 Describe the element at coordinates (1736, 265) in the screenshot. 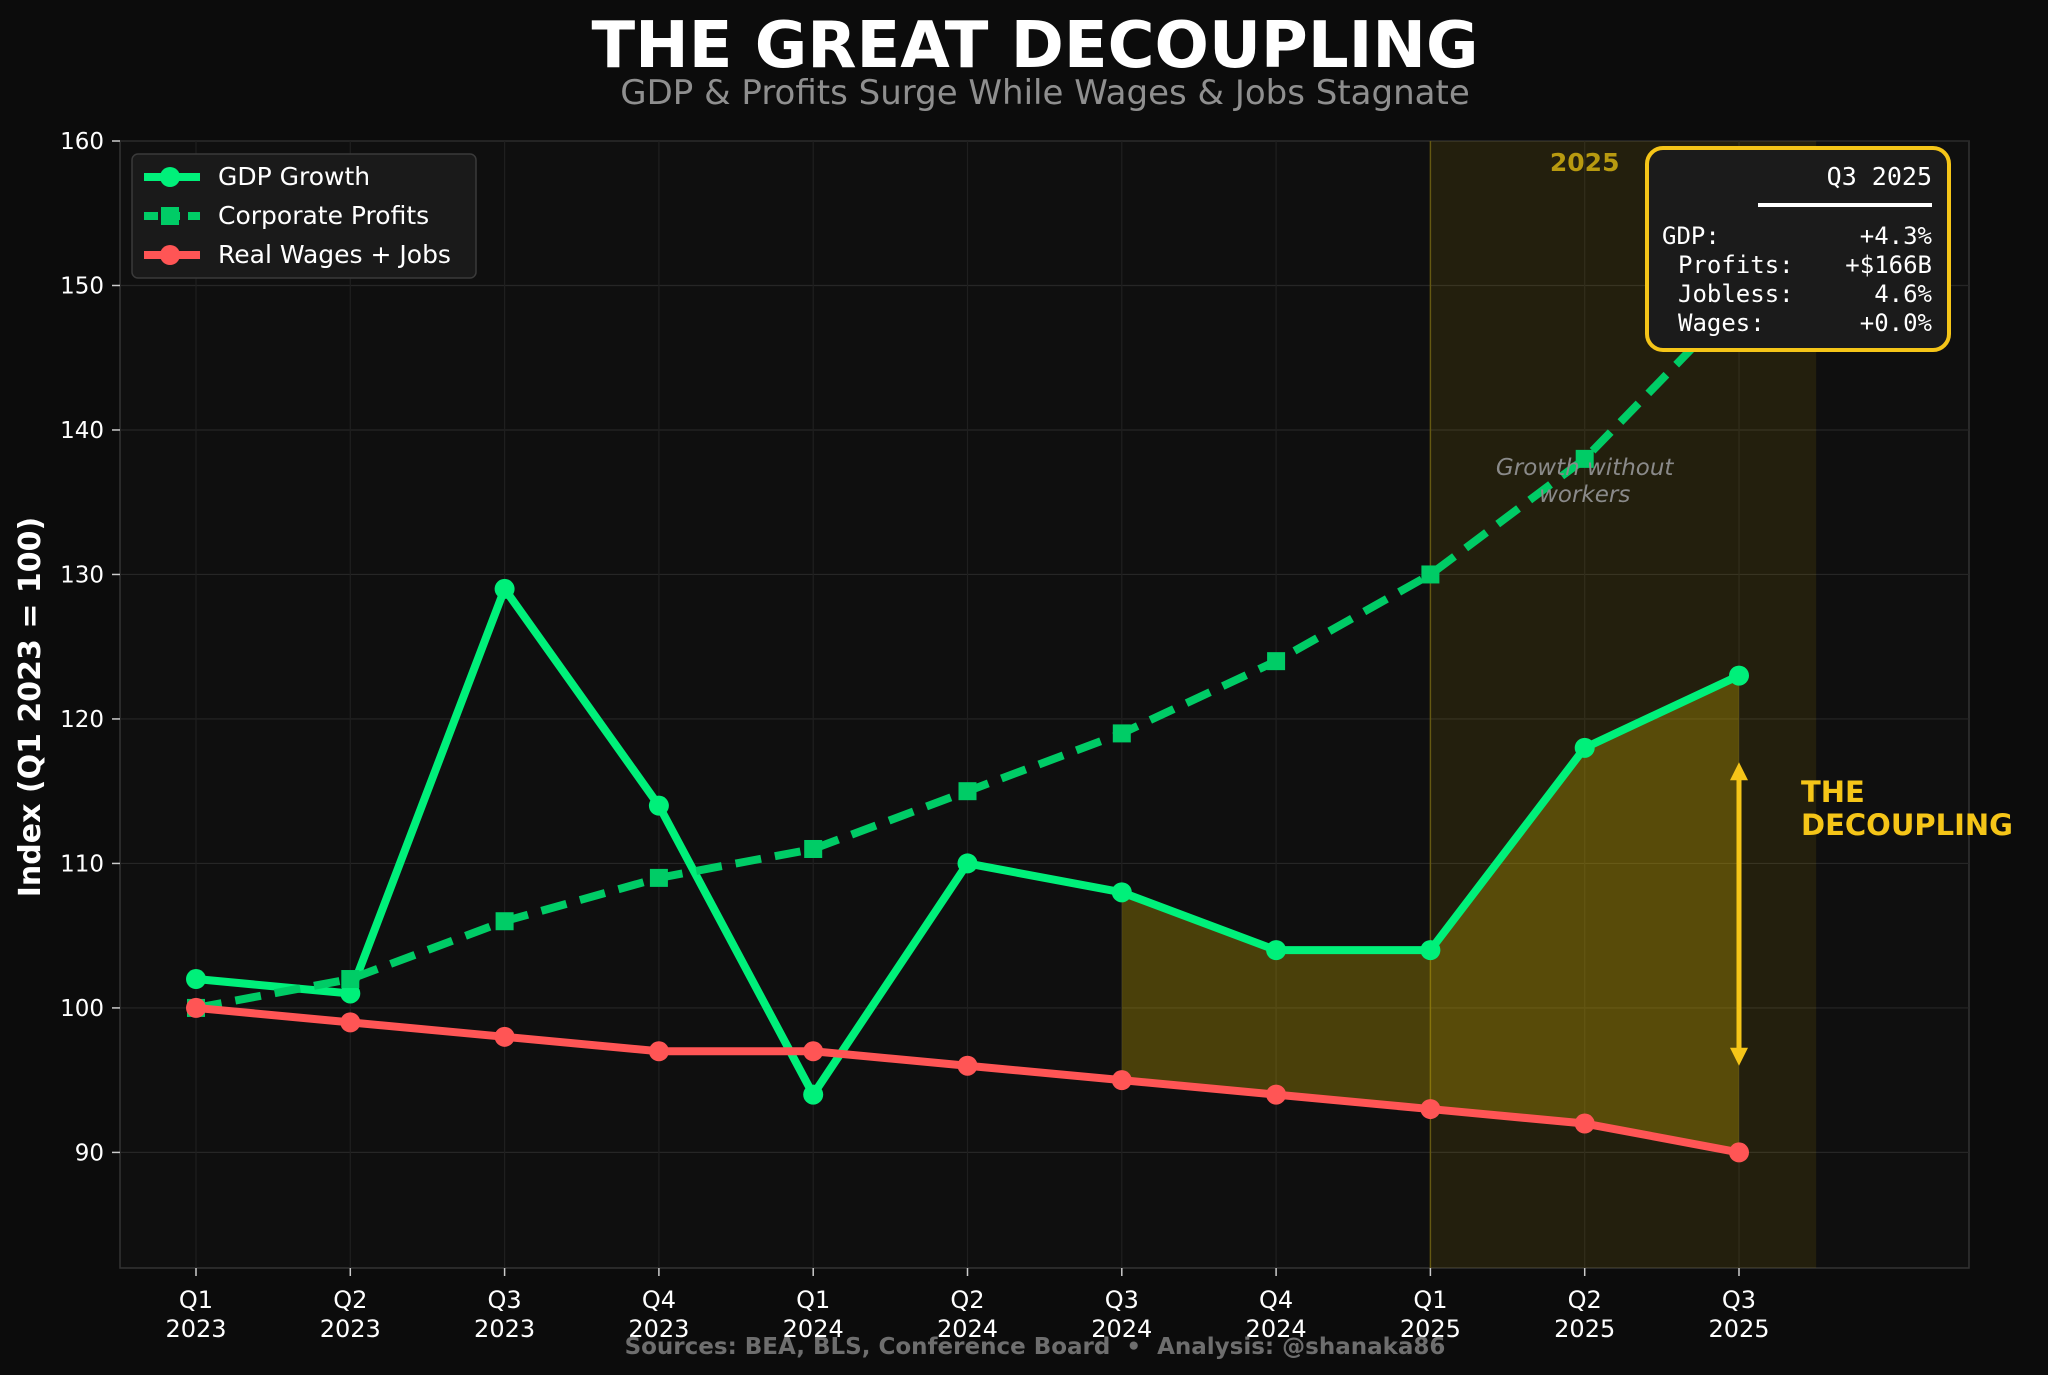

I see `info-box-row-label: Profits:` at that location.